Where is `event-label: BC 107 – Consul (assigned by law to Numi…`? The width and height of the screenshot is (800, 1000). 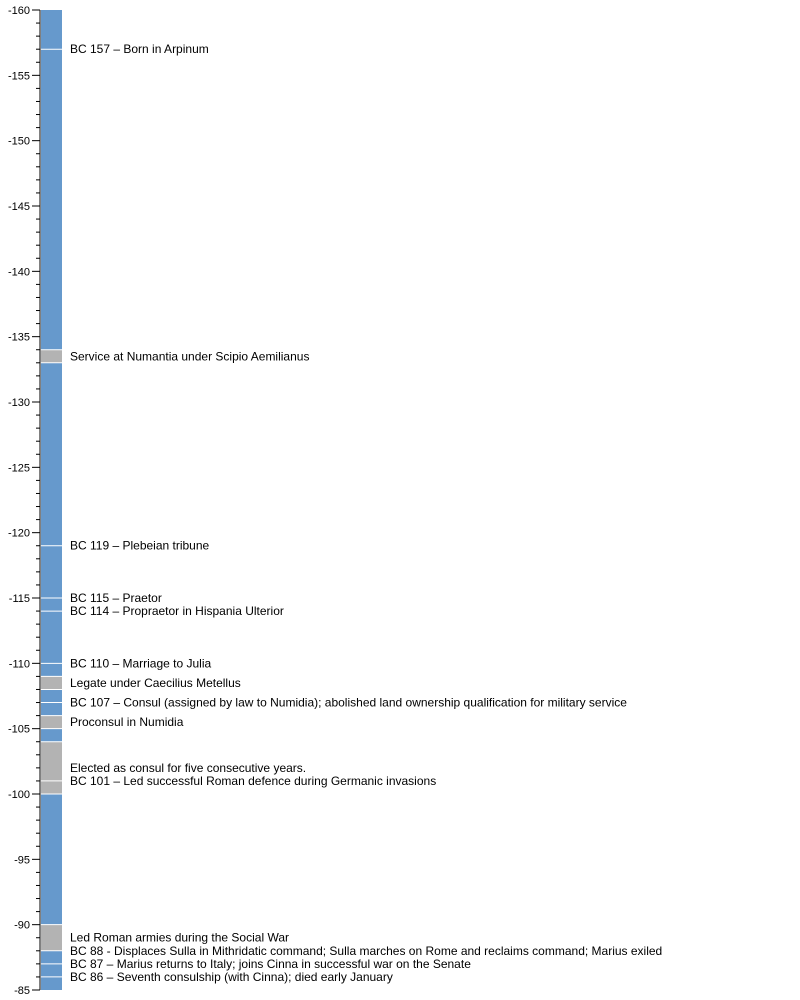 event-label: BC 107 – Consul (assigned by law to Numi… is located at coordinates (348, 703).